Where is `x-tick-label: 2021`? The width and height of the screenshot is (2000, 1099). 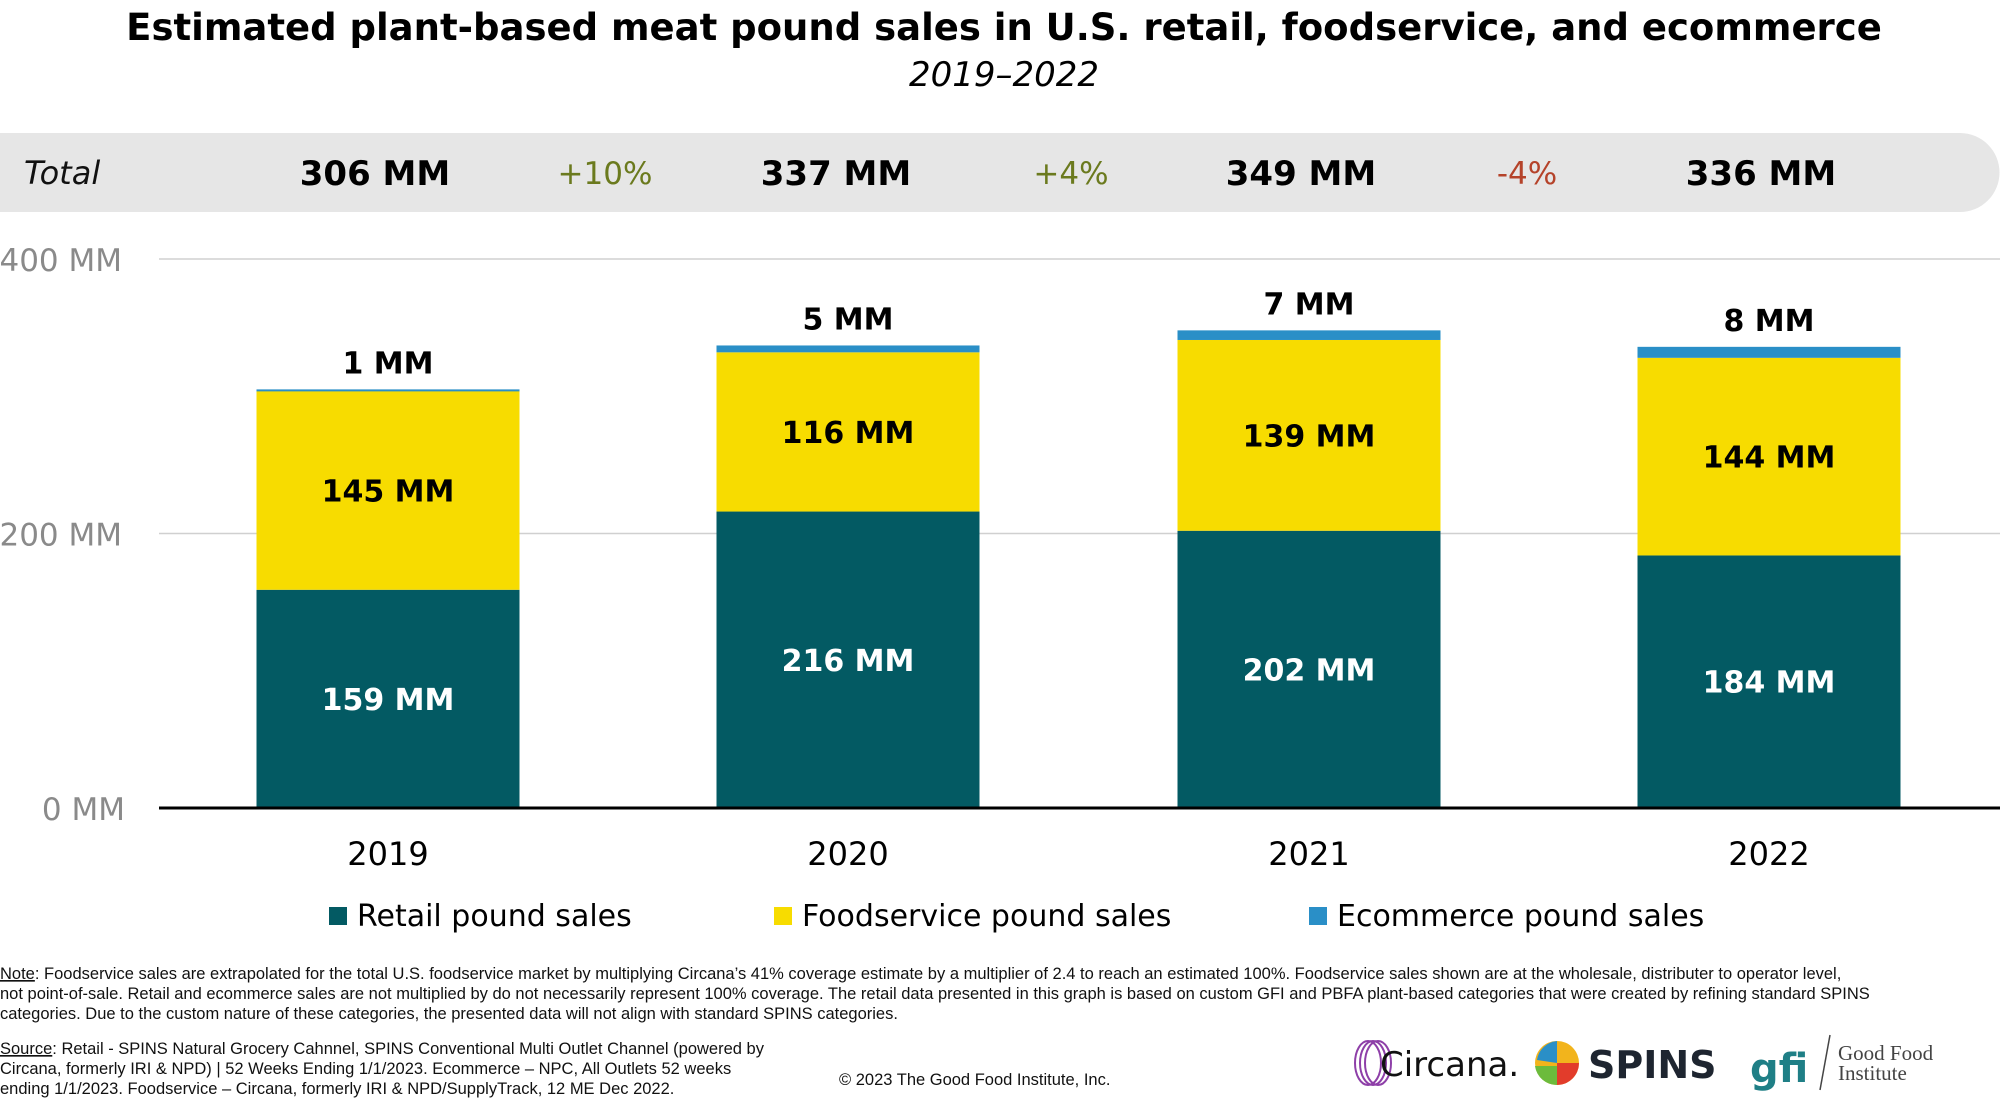
x-tick-label: 2021 is located at coordinates (1308, 854).